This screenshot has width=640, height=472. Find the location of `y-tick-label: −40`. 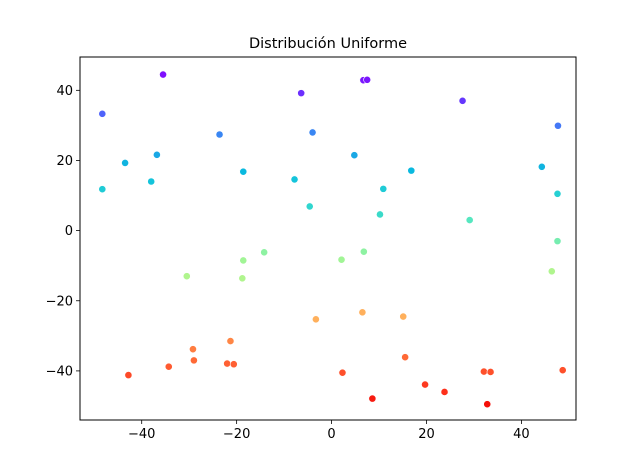

y-tick-label: −40 is located at coordinates (59, 371).